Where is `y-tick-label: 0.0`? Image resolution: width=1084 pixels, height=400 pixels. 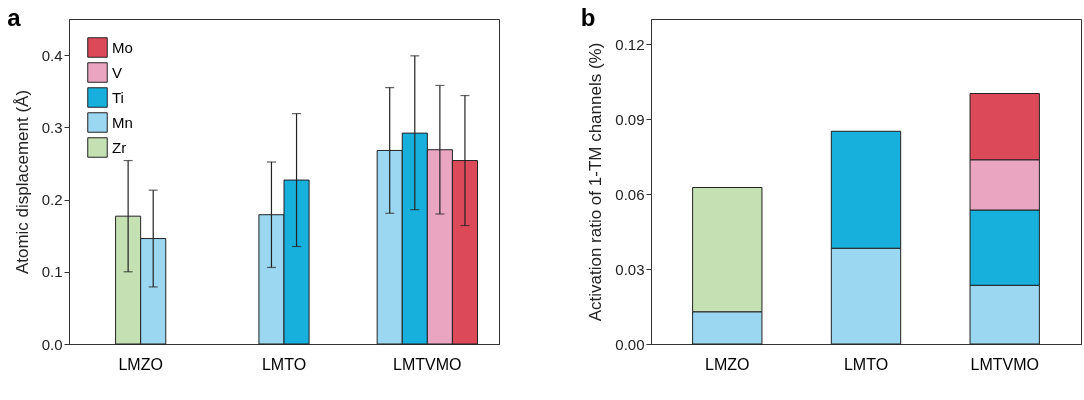
y-tick-label: 0.0 is located at coordinates (52, 344).